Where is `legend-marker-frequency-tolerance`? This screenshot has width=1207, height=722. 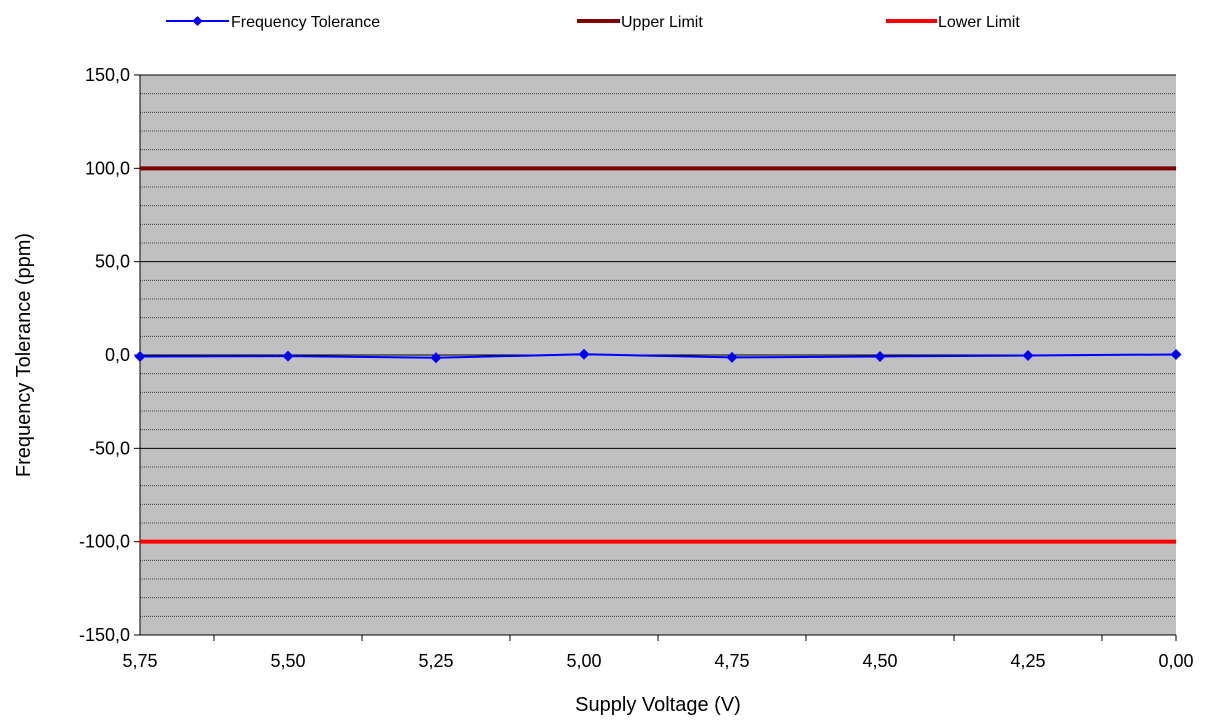 legend-marker-frequency-tolerance is located at coordinates (197, 21).